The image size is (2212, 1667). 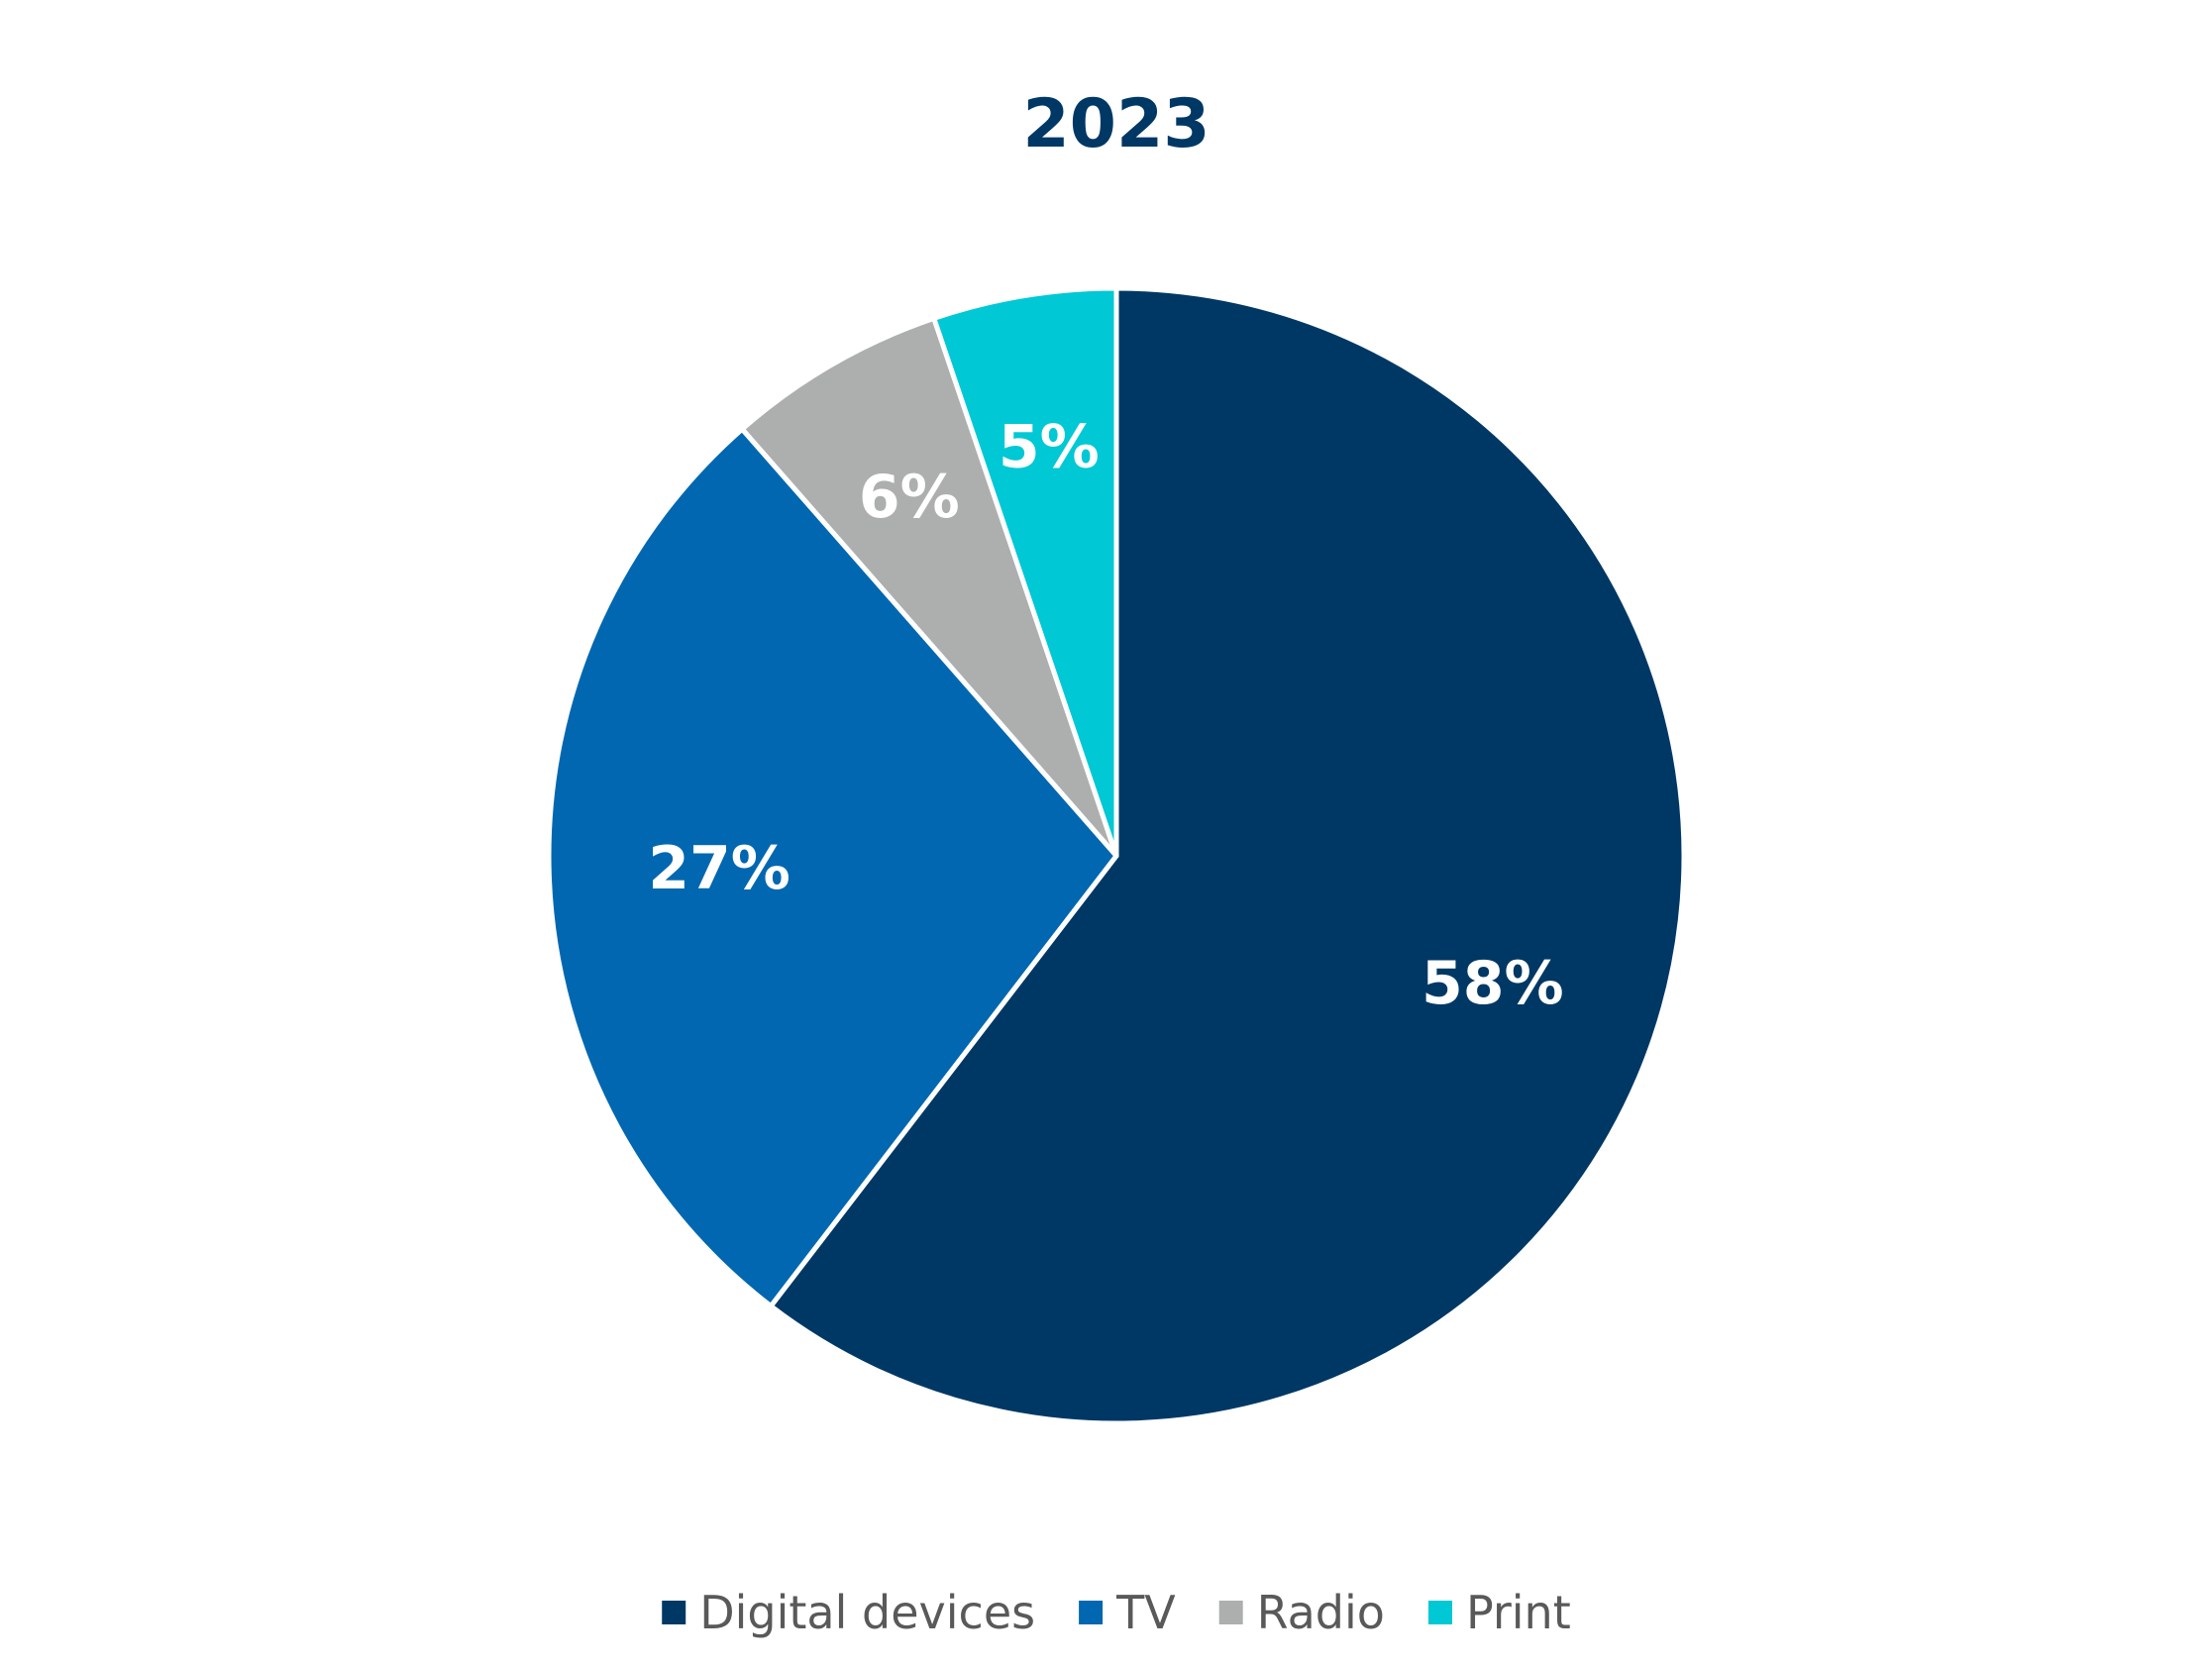 I want to click on legend-swatch-digital-devices, so click(x=674, y=1613).